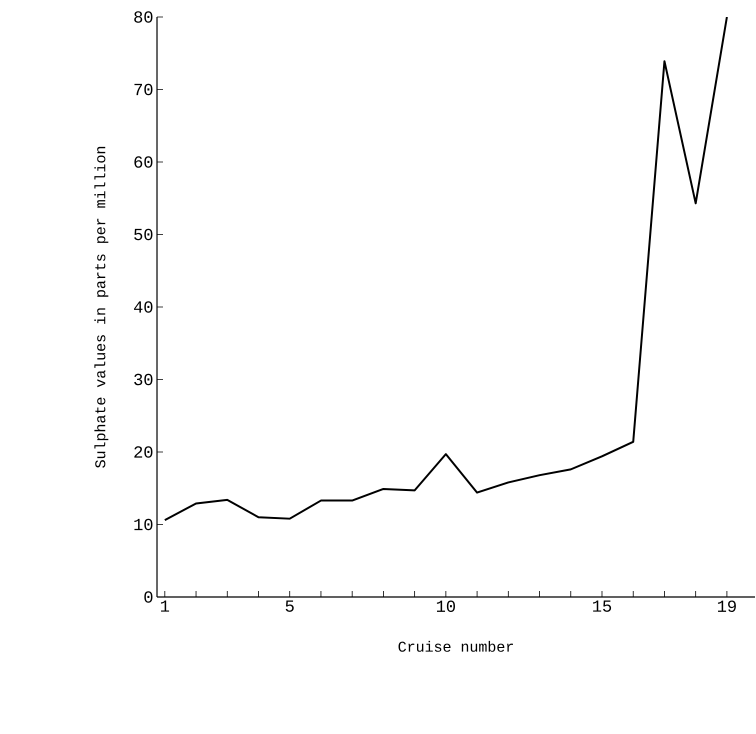 The height and width of the screenshot is (734, 756). Describe the element at coordinates (143, 307) in the screenshot. I see `y-tick-label: 40` at that location.